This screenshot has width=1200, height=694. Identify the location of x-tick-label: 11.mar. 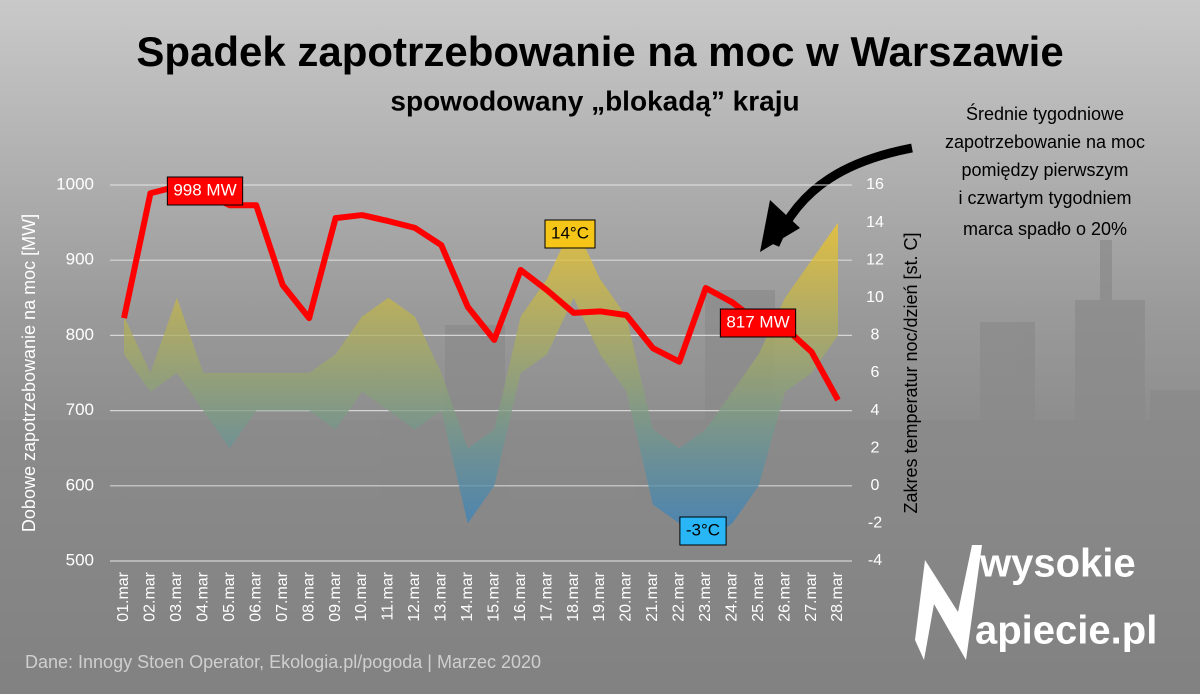
(388, 595).